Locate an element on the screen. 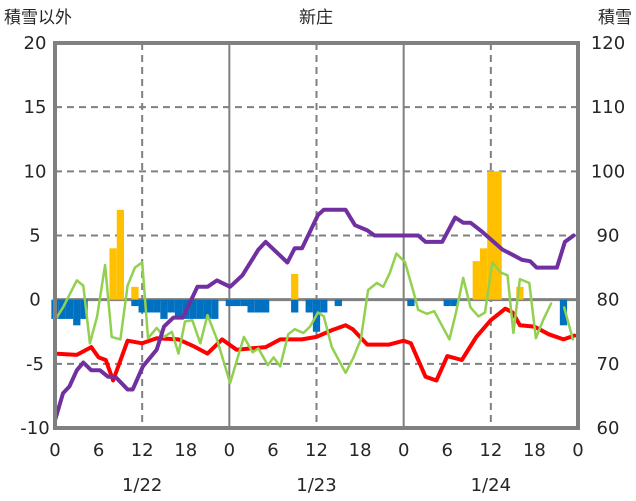 The height and width of the screenshot is (501, 636). date-label: 1/24 is located at coordinates (491, 485).